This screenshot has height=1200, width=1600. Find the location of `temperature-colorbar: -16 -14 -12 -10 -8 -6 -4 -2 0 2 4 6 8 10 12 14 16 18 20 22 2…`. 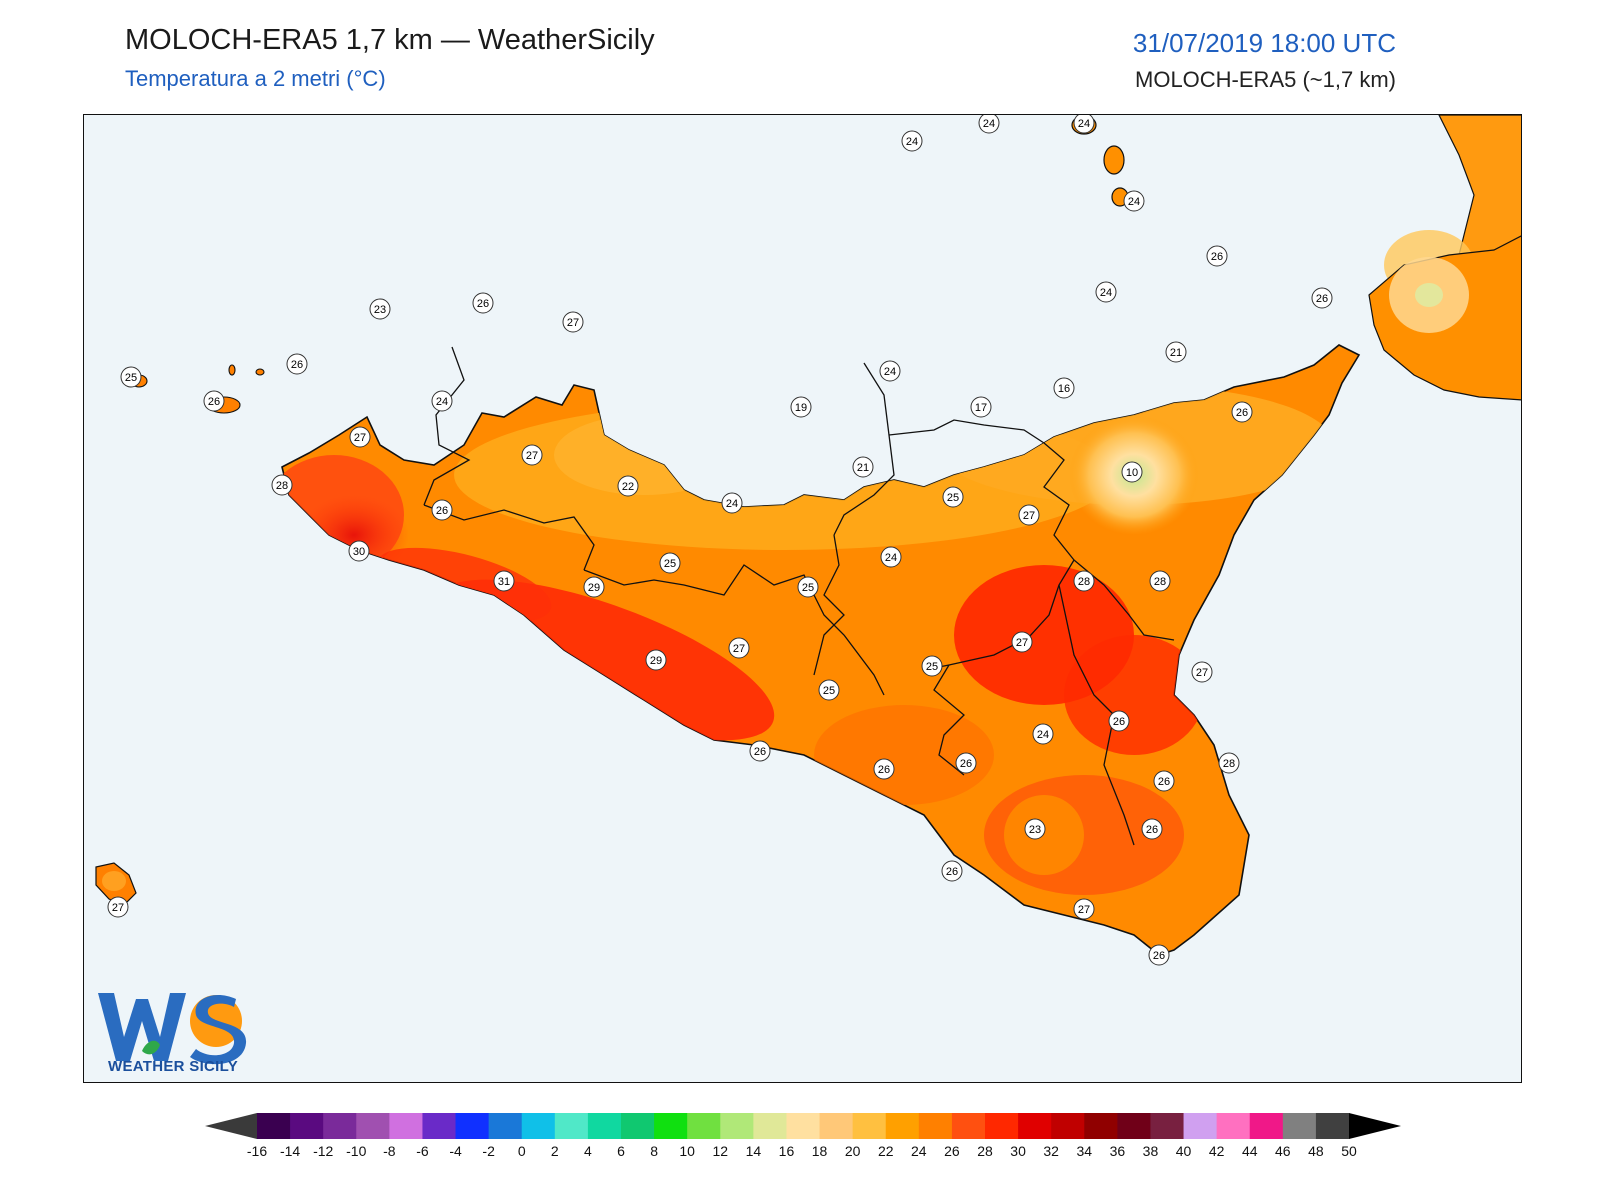

temperature-colorbar: -16 -14 -12 -10 -8 -6 -4 -2 0 2 4 6 8 10 12 14 16 18 20 22 2… is located at coordinates (803, 1136).